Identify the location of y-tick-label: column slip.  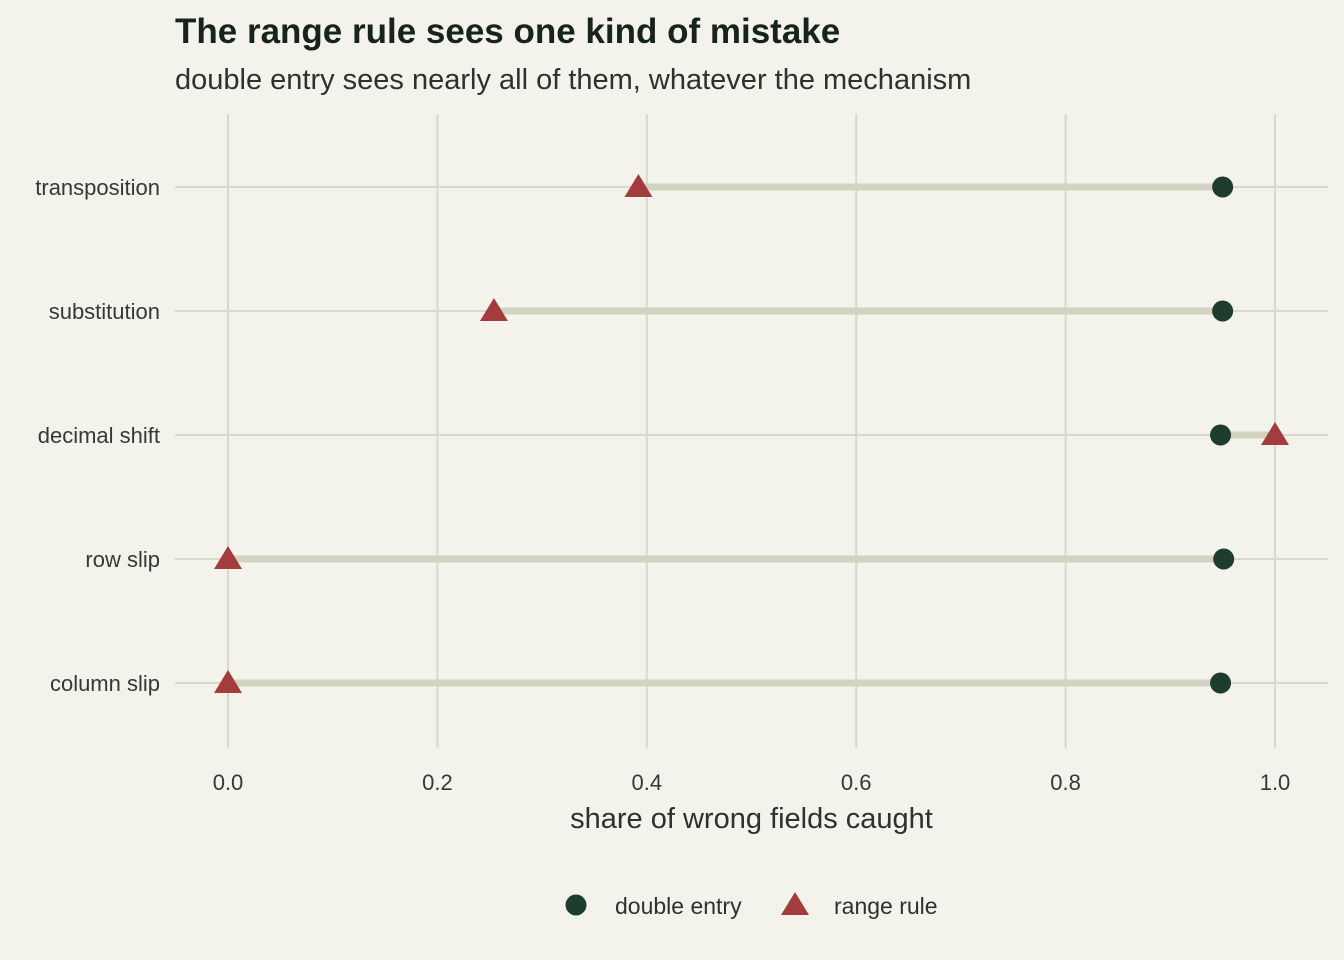
(105, 683).